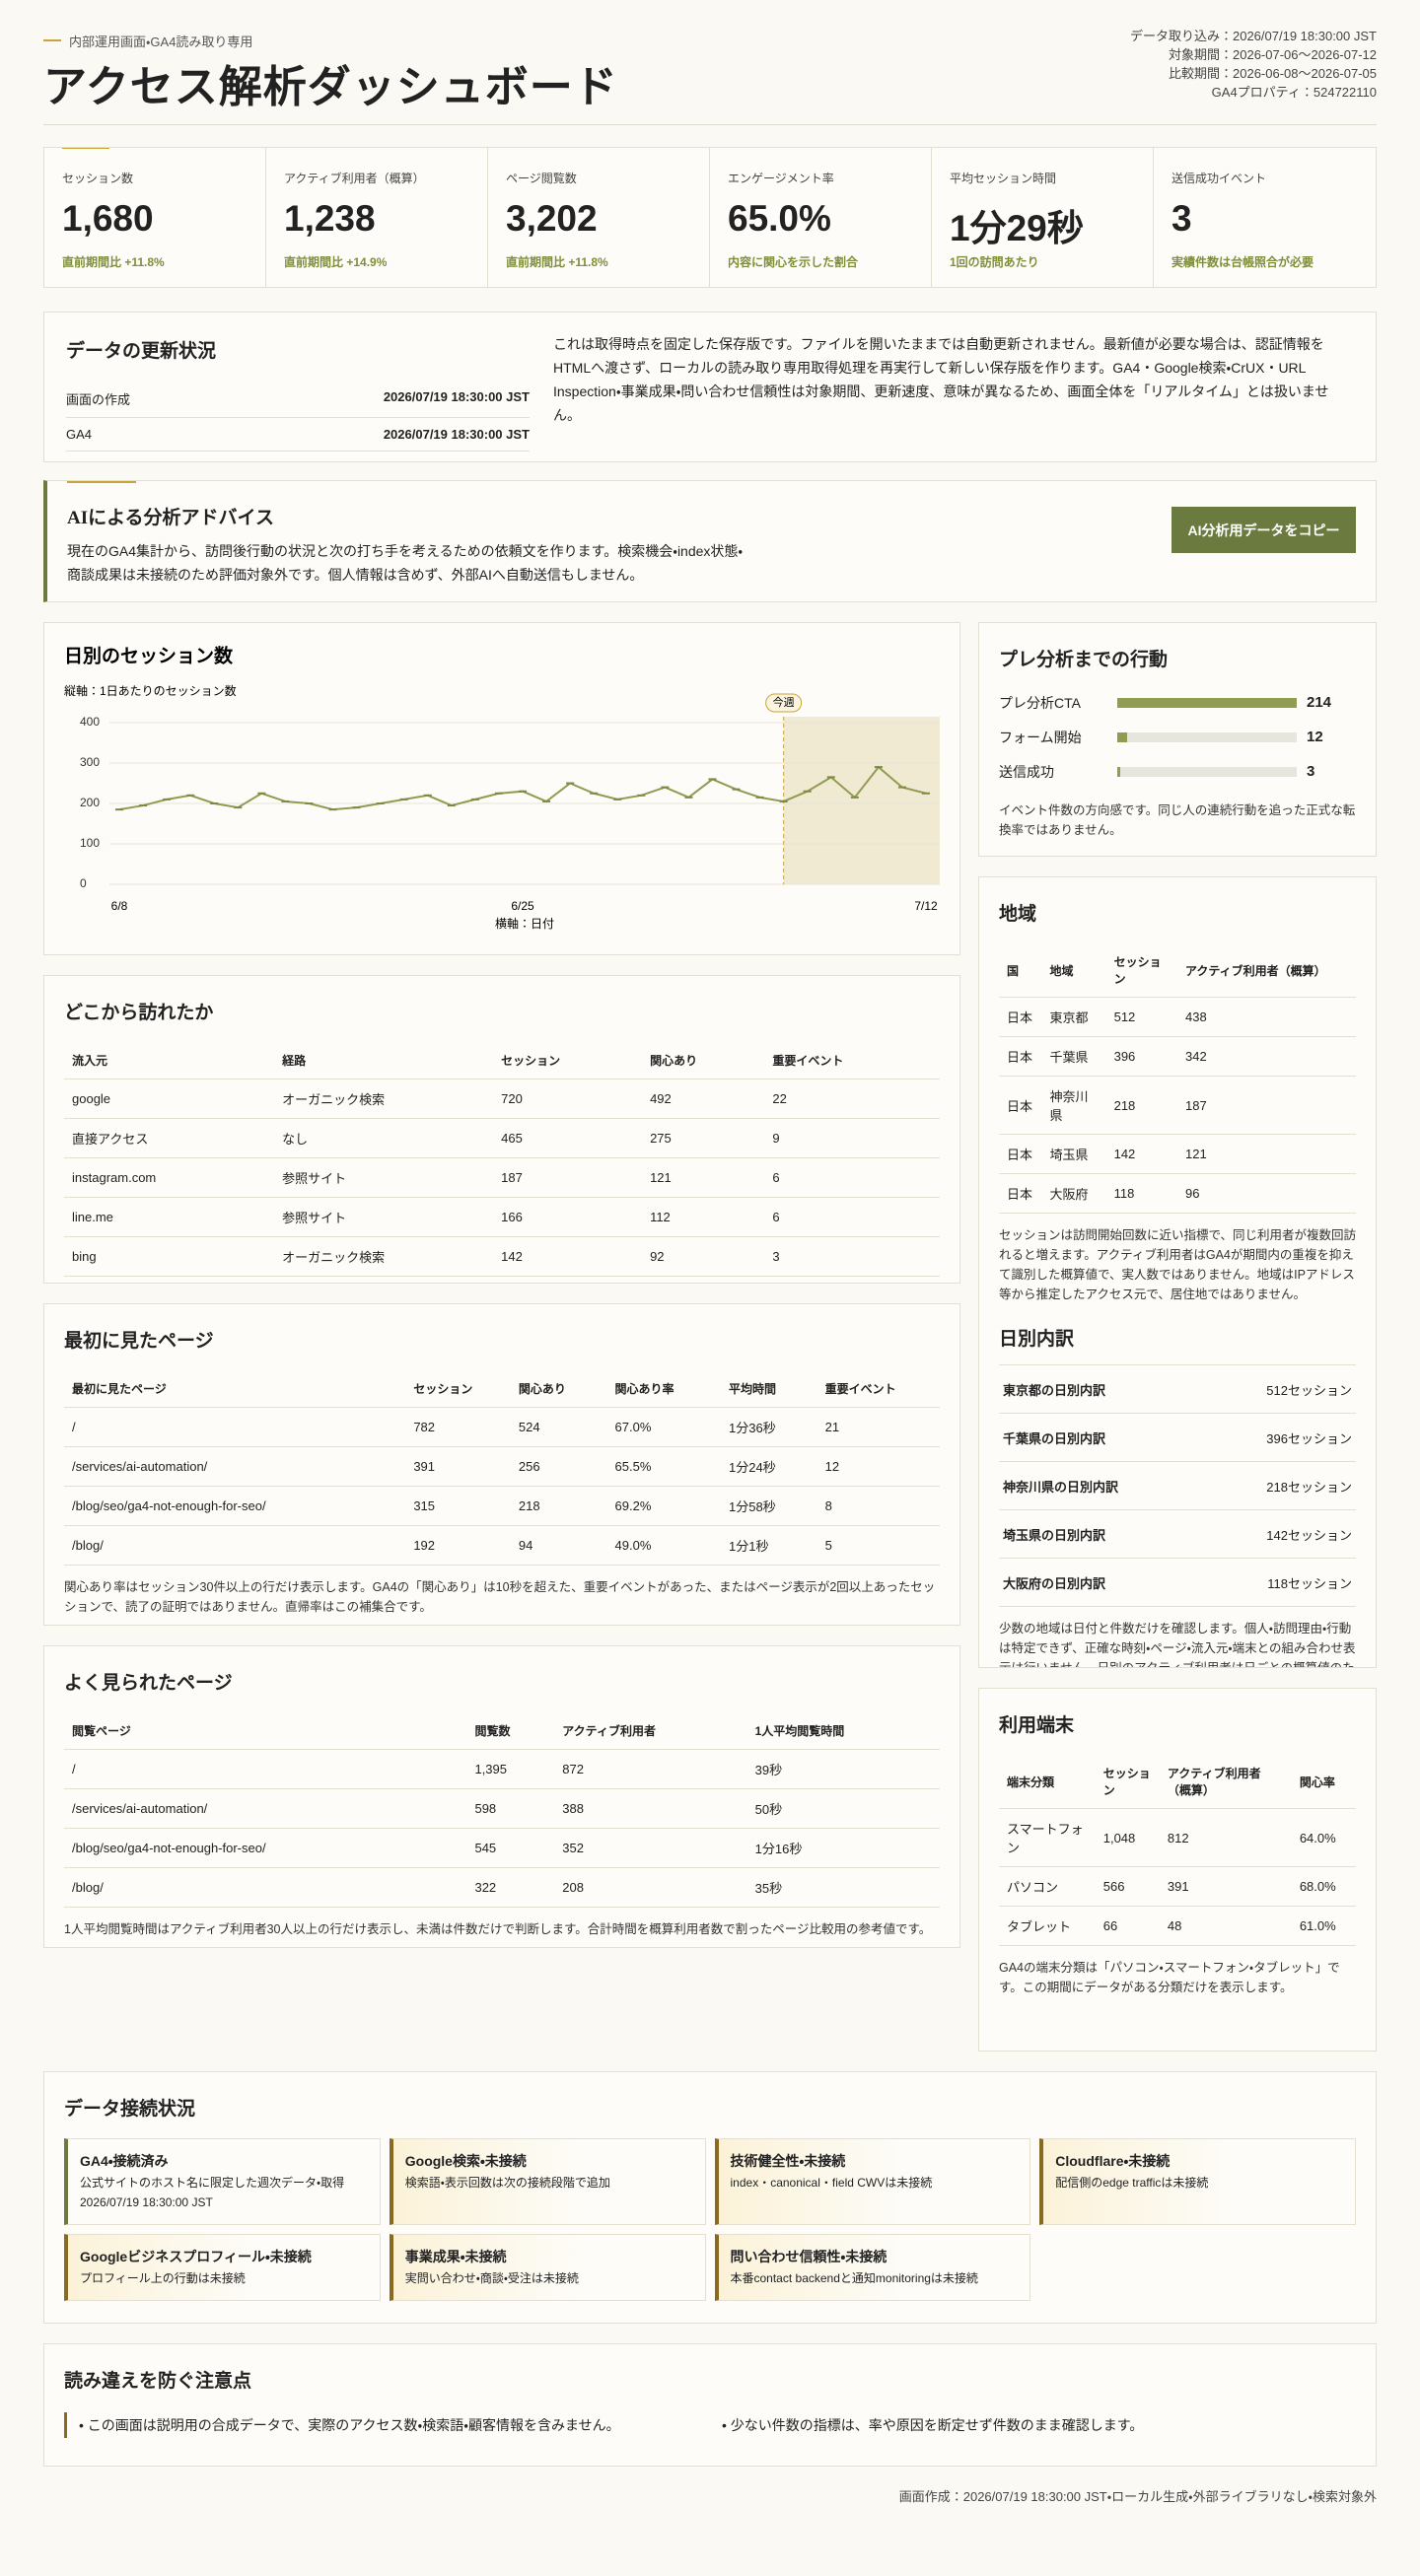 Image resolution: width=1420 pixels, height=2576 pixels. What do you see at coordinates (663, 1506) in the screenshot?
I see `table-cell: 69.2%` at bounding box center [663, 1506].